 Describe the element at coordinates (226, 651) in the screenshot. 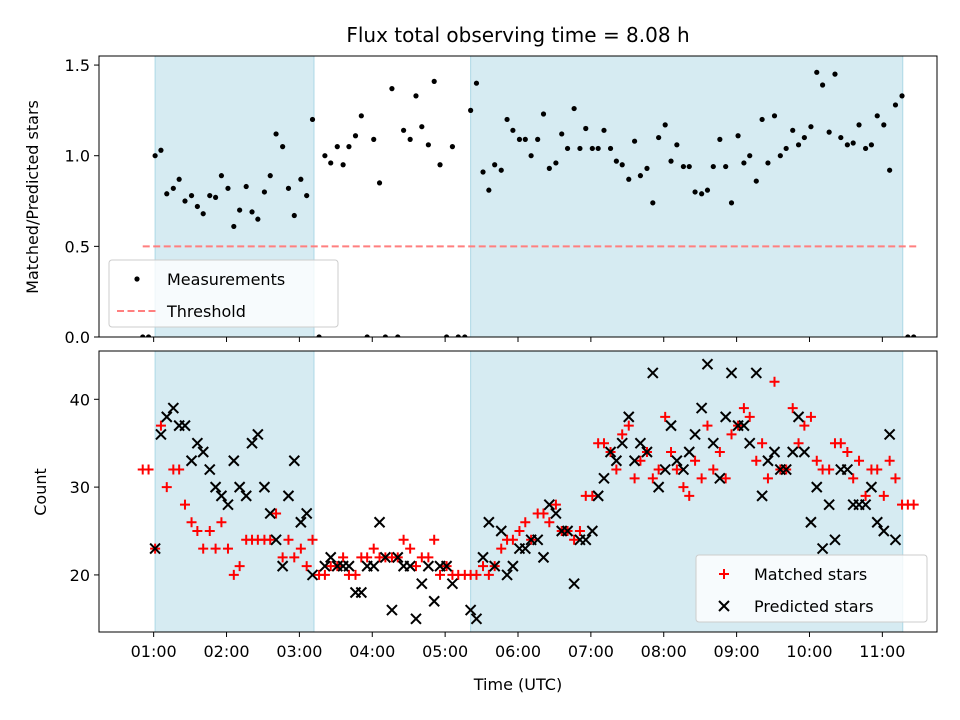

I see `x-tick-label: 02:00` at that location.